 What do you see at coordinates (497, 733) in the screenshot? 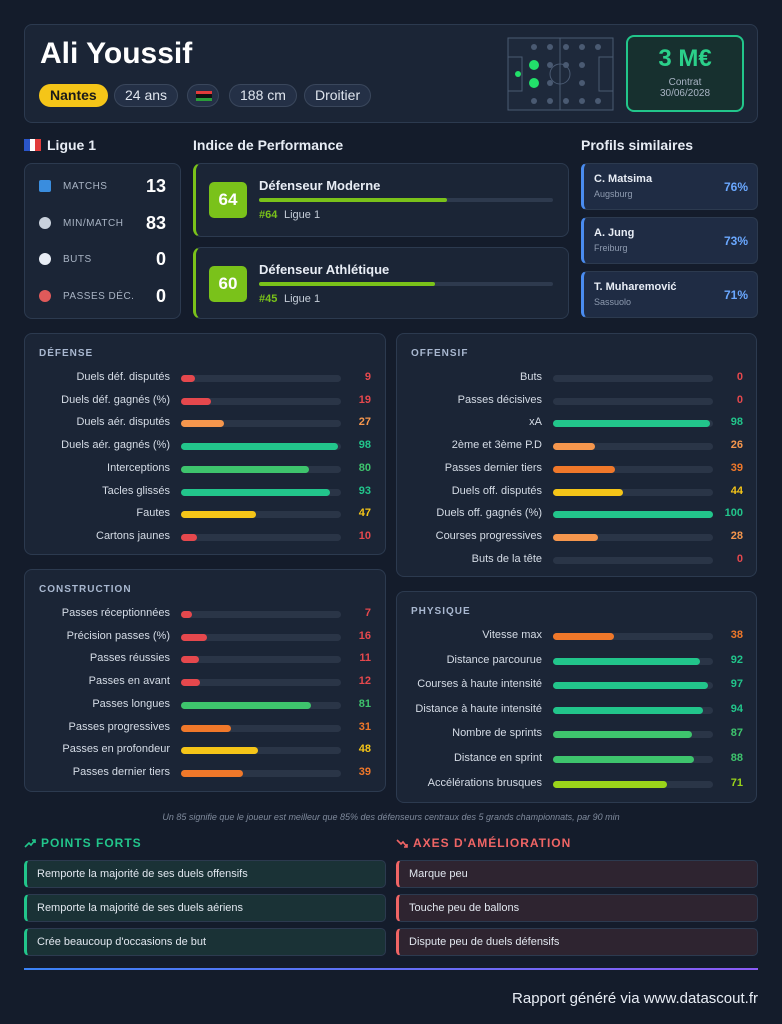
I see `stat-row-label: Nombre de sprints` at bounding box center [497, 733].